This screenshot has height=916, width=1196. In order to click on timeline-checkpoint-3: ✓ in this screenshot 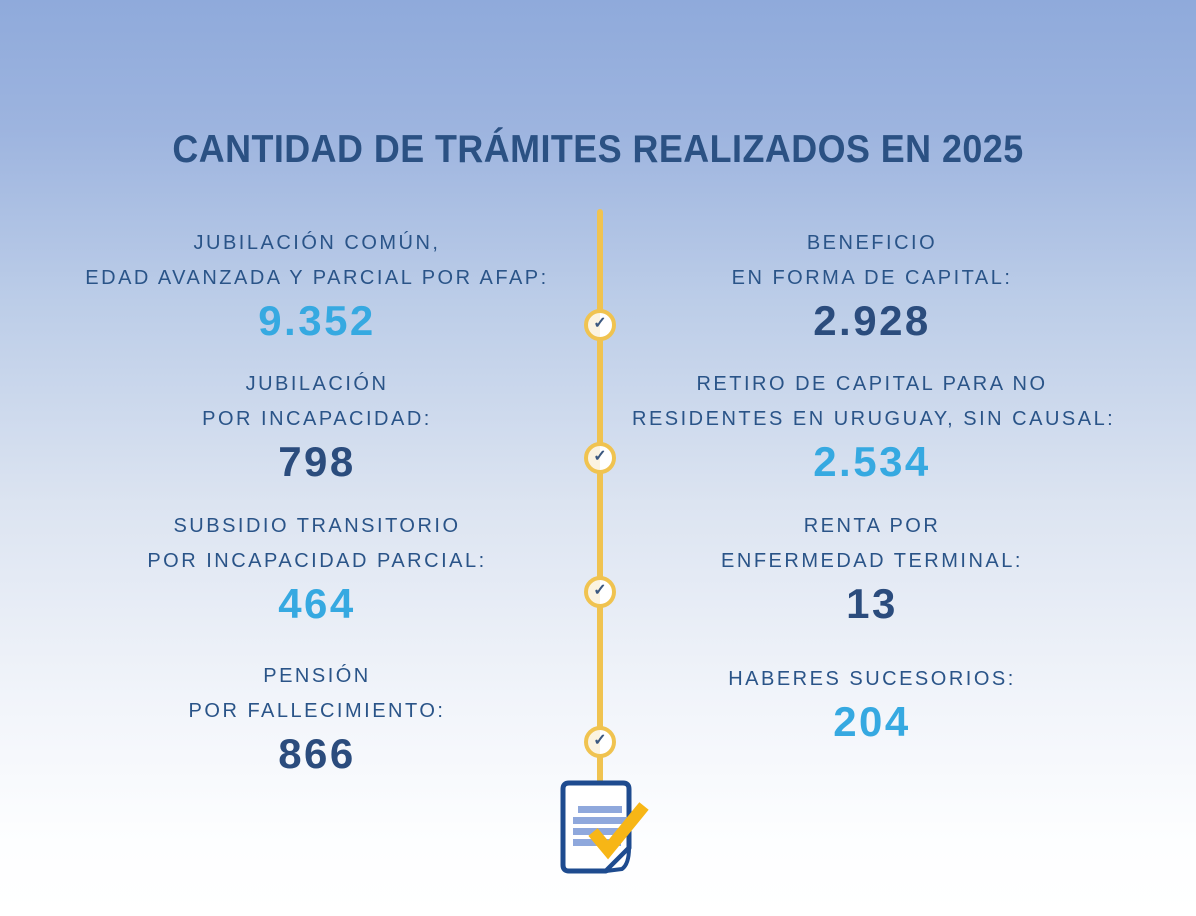, I will do `click(600, 592)`.